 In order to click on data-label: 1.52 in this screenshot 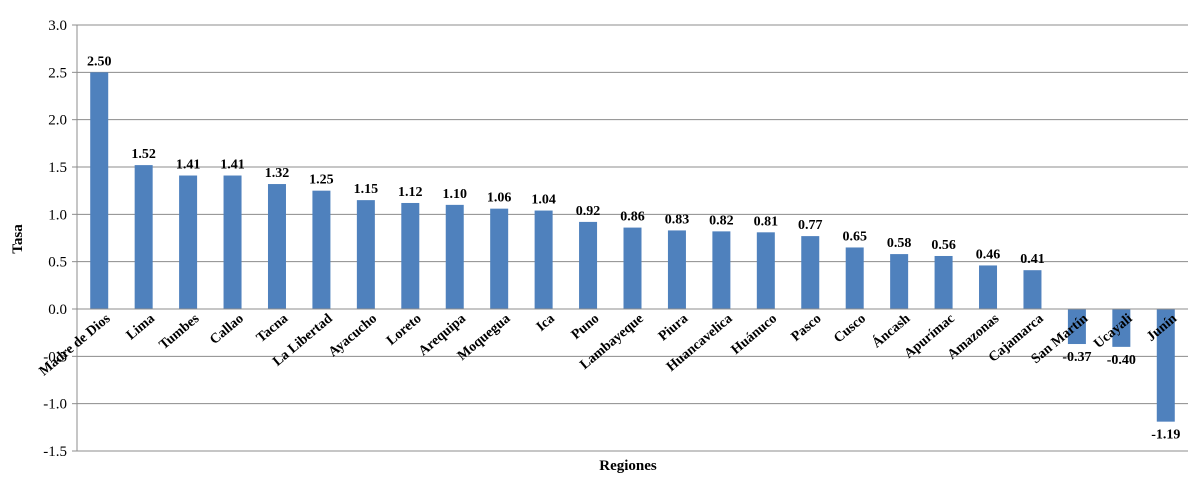, I will do `click(143, 154)`.